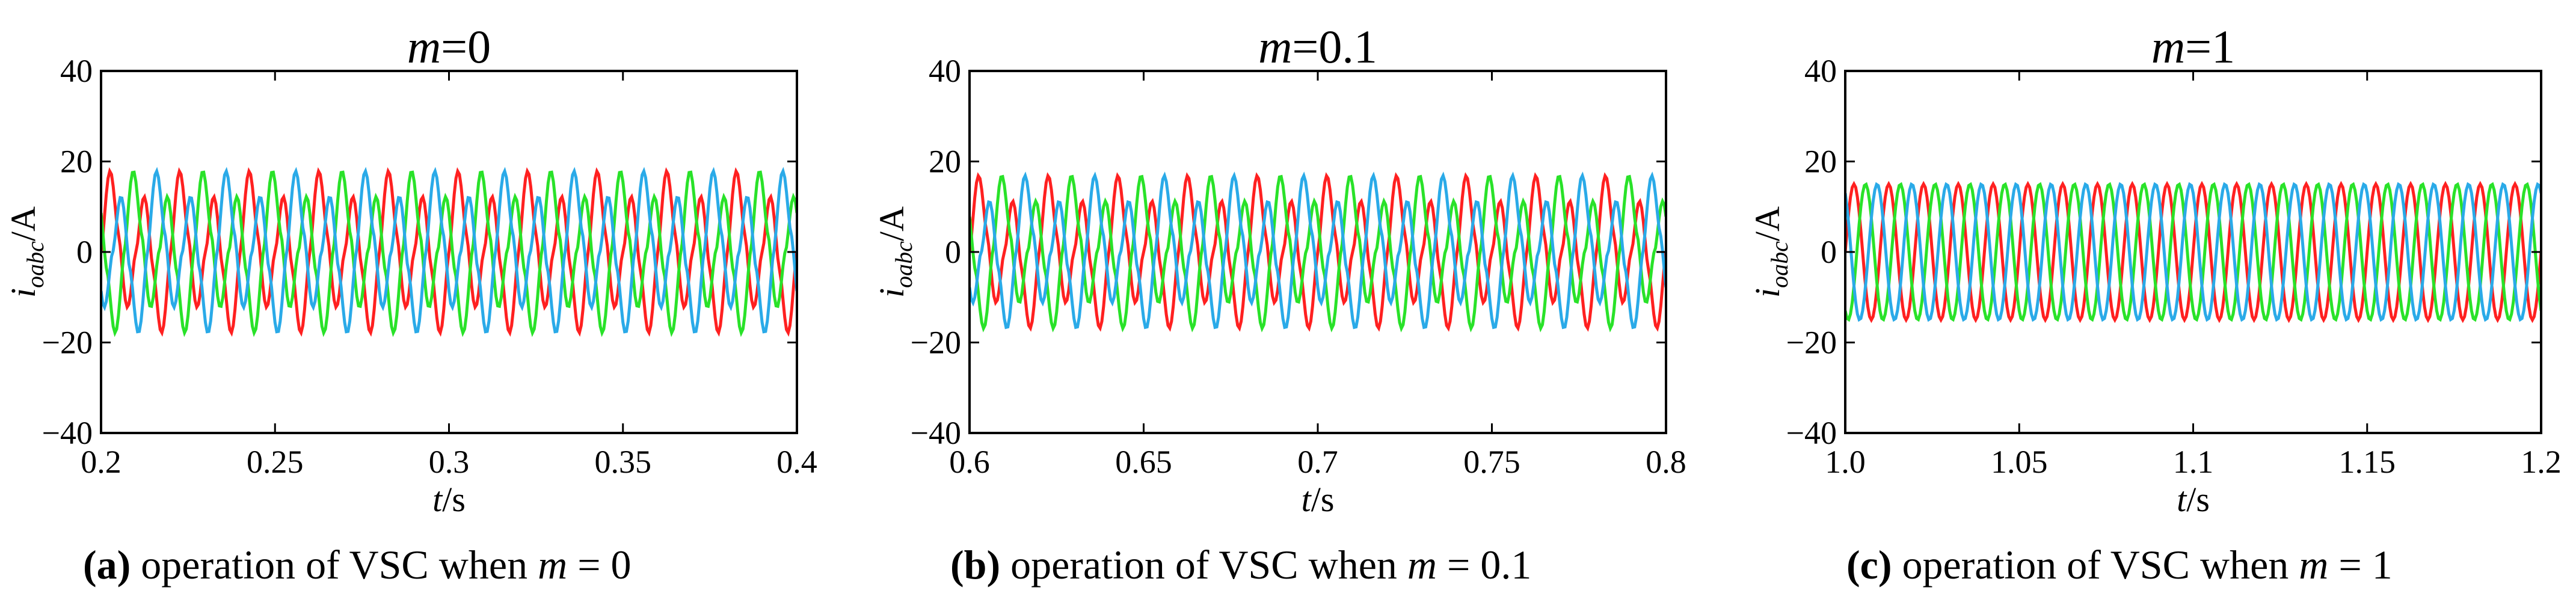 This screenshot has height=614, width=2576. What do you see at coordinates (35, 264) in the screenshot?
I see `y-axis-label-sub-a: oabc` at bounding box center [35, 264].